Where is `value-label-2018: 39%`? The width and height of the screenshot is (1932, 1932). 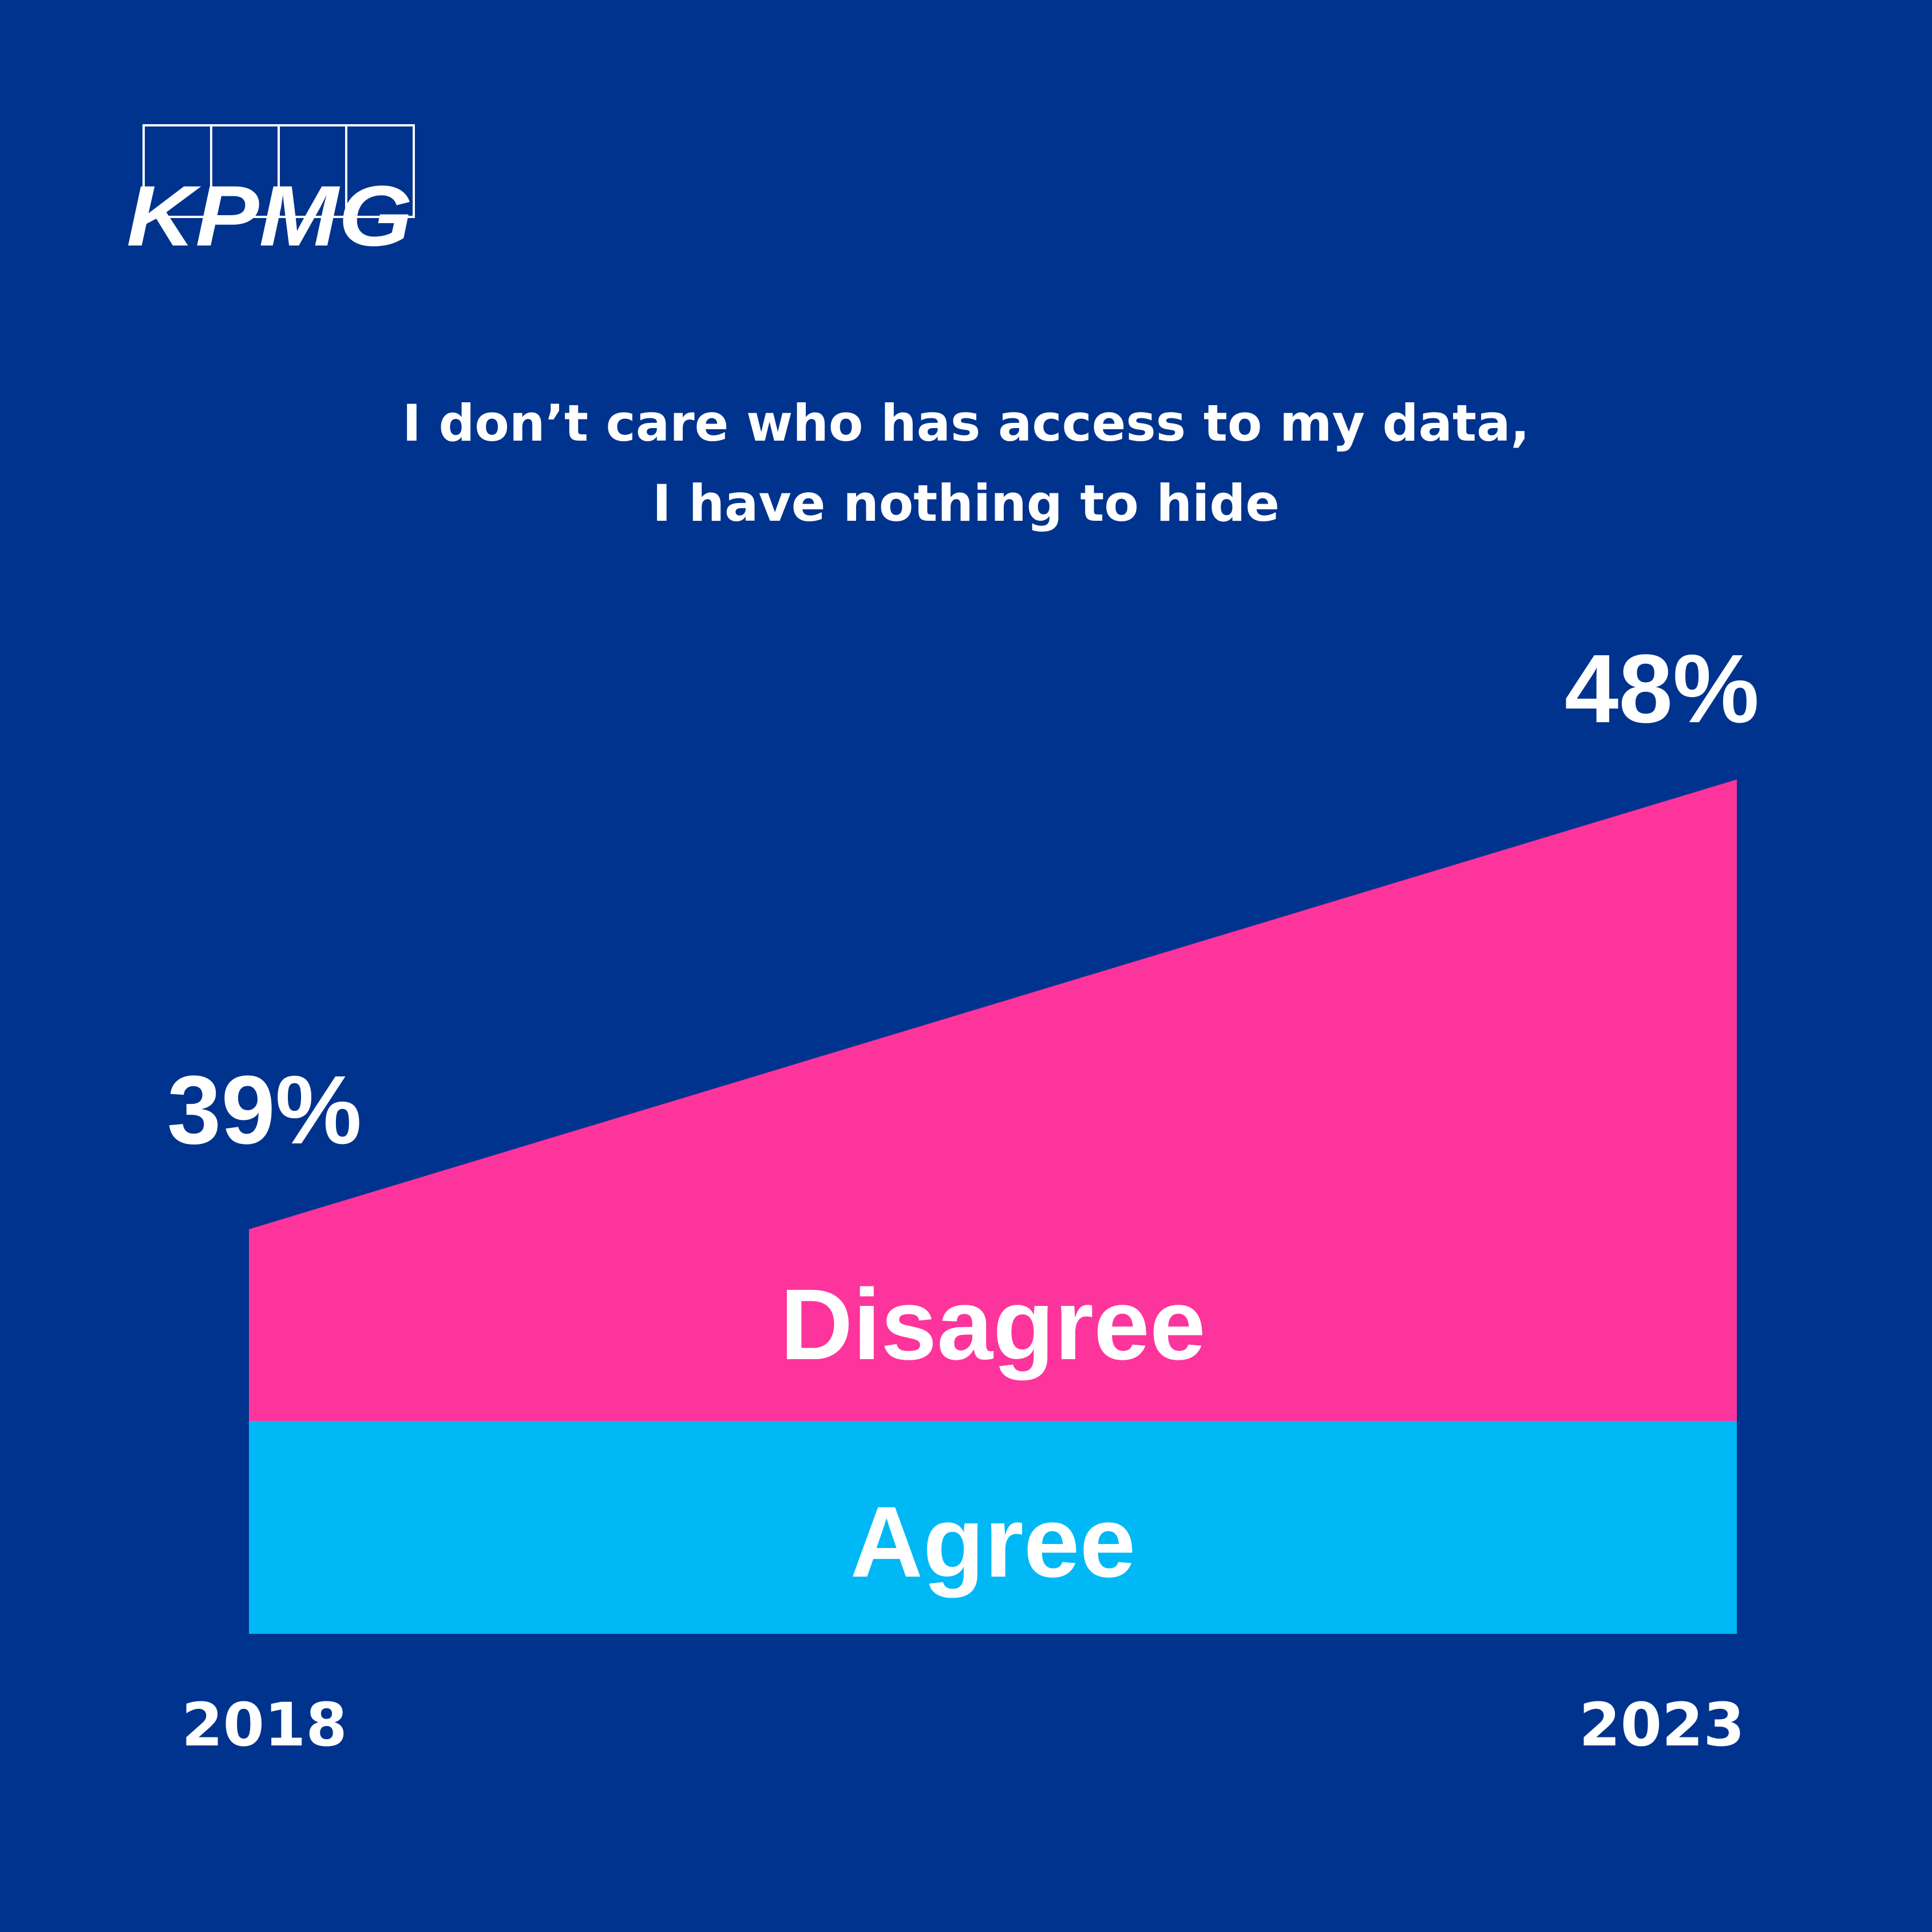
value-label-2018: 39% is located at coordinates (264, 1110).